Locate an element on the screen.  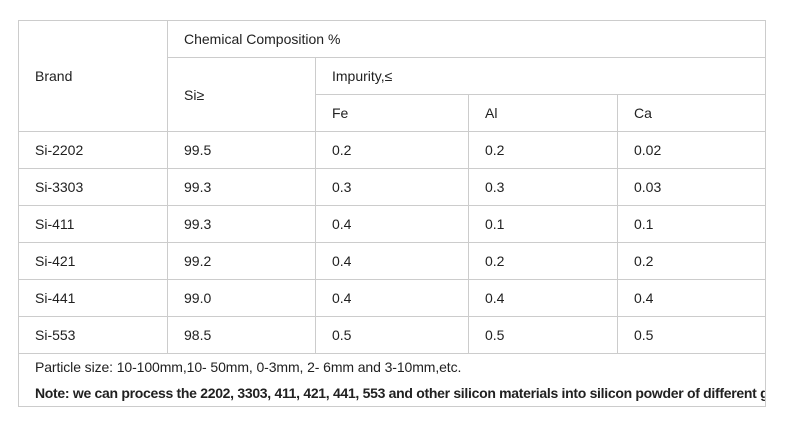
header-row-3: Fe Al Ca is located at coordinates (393, 113).